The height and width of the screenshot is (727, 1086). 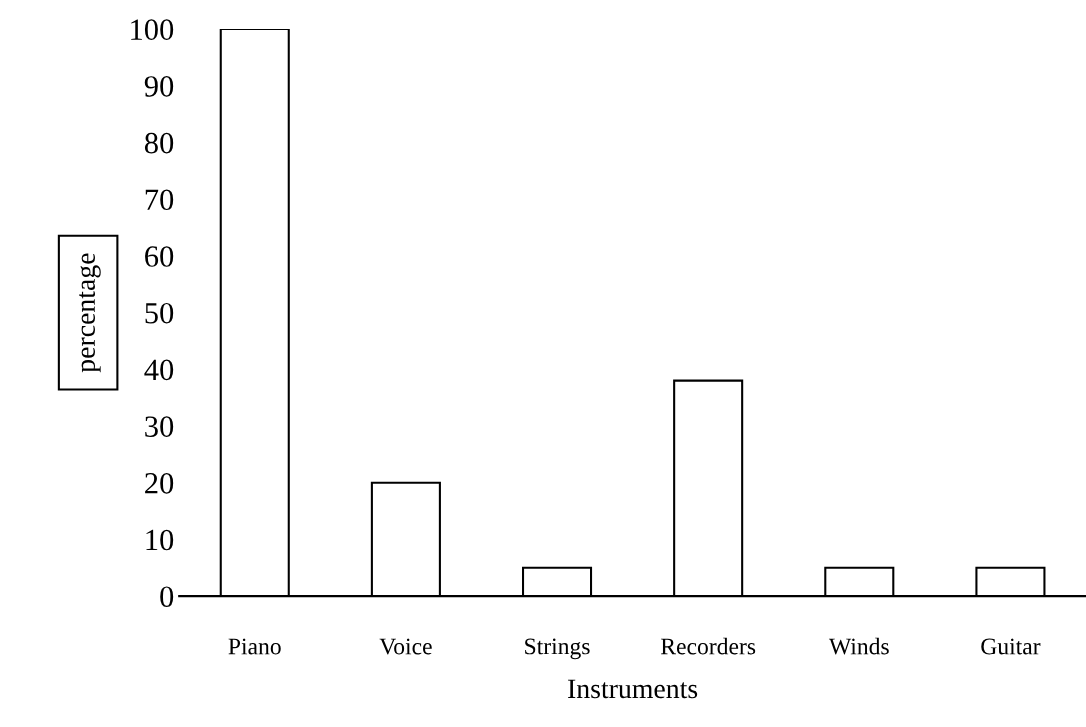 What do you see at coordinates (167, 597) in the screenshot?
I see `y-tick-label: 0` at bounding box center [167, 597].